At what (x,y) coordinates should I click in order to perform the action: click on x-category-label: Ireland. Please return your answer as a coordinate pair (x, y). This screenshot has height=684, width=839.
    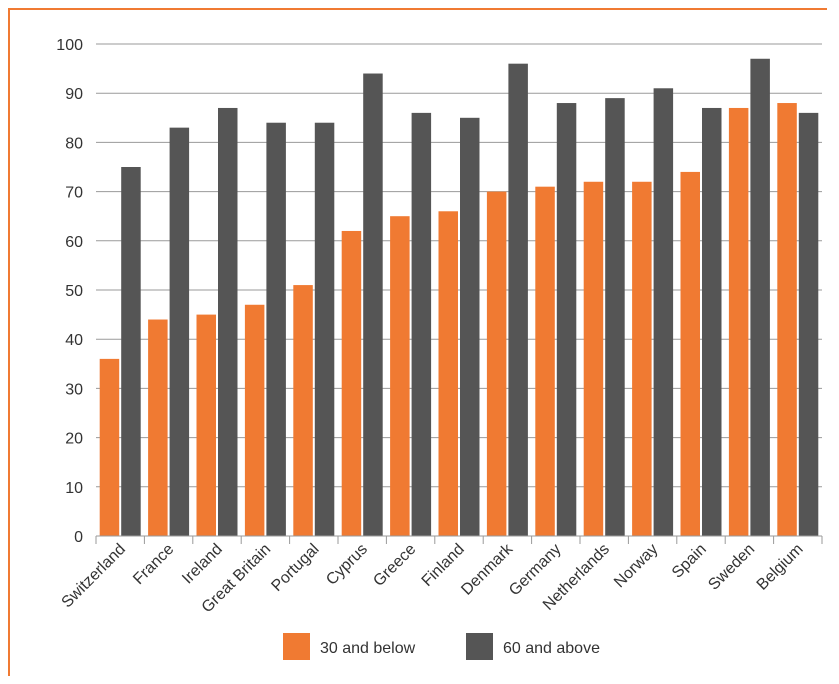
    Looking at the image, I should click on (202, 564).